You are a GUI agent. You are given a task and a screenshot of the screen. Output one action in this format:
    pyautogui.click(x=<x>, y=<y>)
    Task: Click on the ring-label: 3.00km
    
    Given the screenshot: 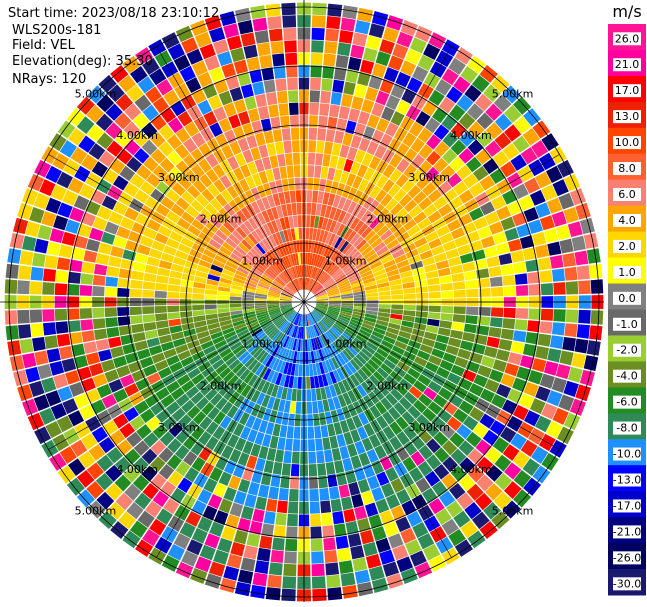 What is the action you would take?
    pyautogui.click(x=179, y=177)
    